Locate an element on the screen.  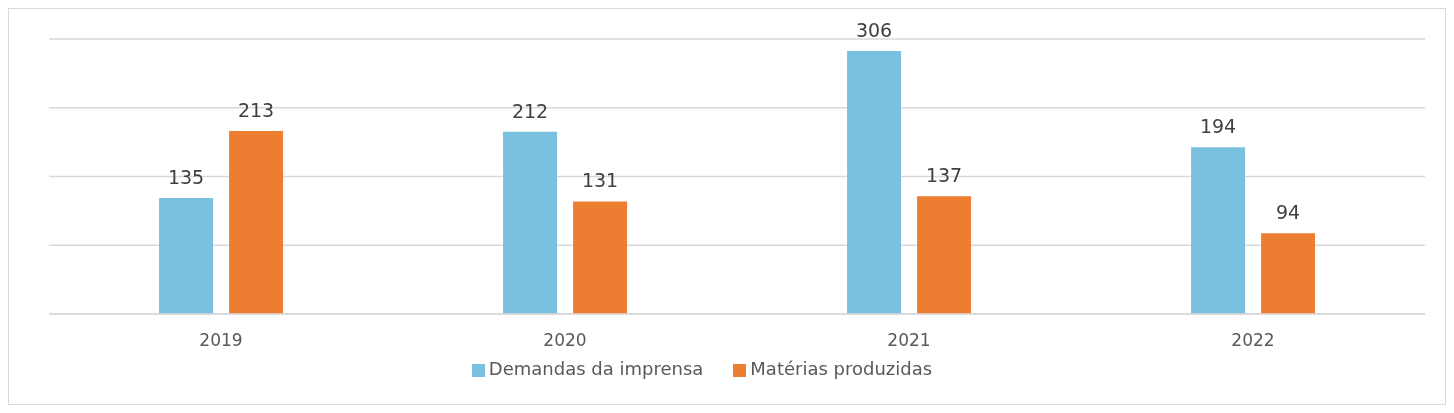
data-label: 131 is located at coordinates (600, 180).